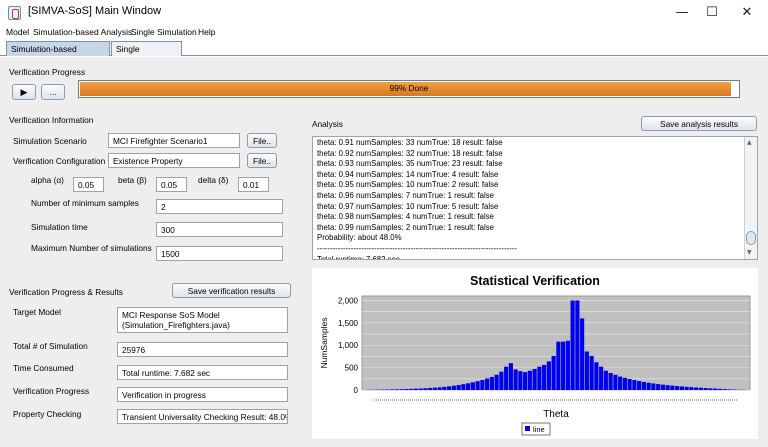  Describe the element at coordinates (43, 368) in the screenshot. I see `time-consumed-label: Time Consumed` at that location.